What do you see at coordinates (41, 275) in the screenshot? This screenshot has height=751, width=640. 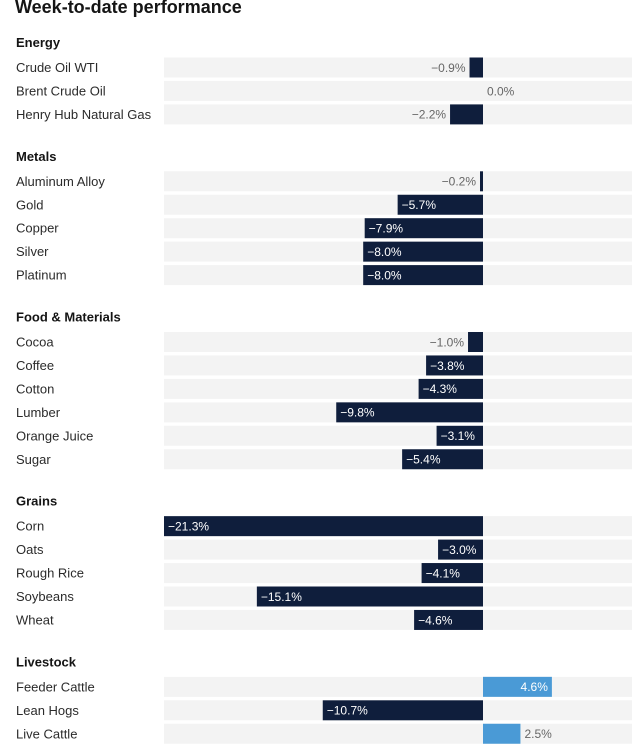 I see `row-label: Platinum` at bounding box center [41, 275].